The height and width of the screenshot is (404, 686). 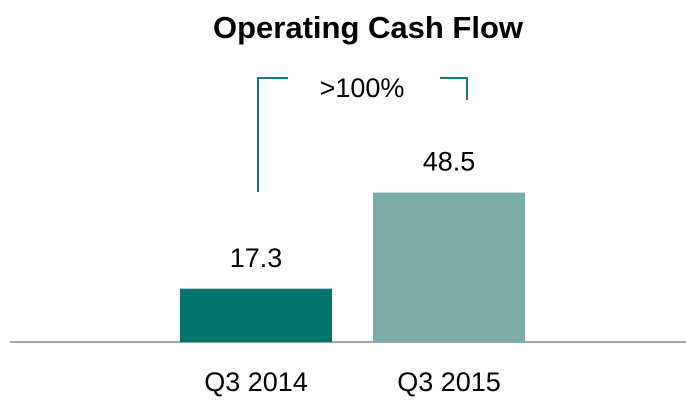 What do you see at coordinates (256, 382) in the screenshot?
I see `x-tick-label: Q3 2014` at bounding box center [256, 382].